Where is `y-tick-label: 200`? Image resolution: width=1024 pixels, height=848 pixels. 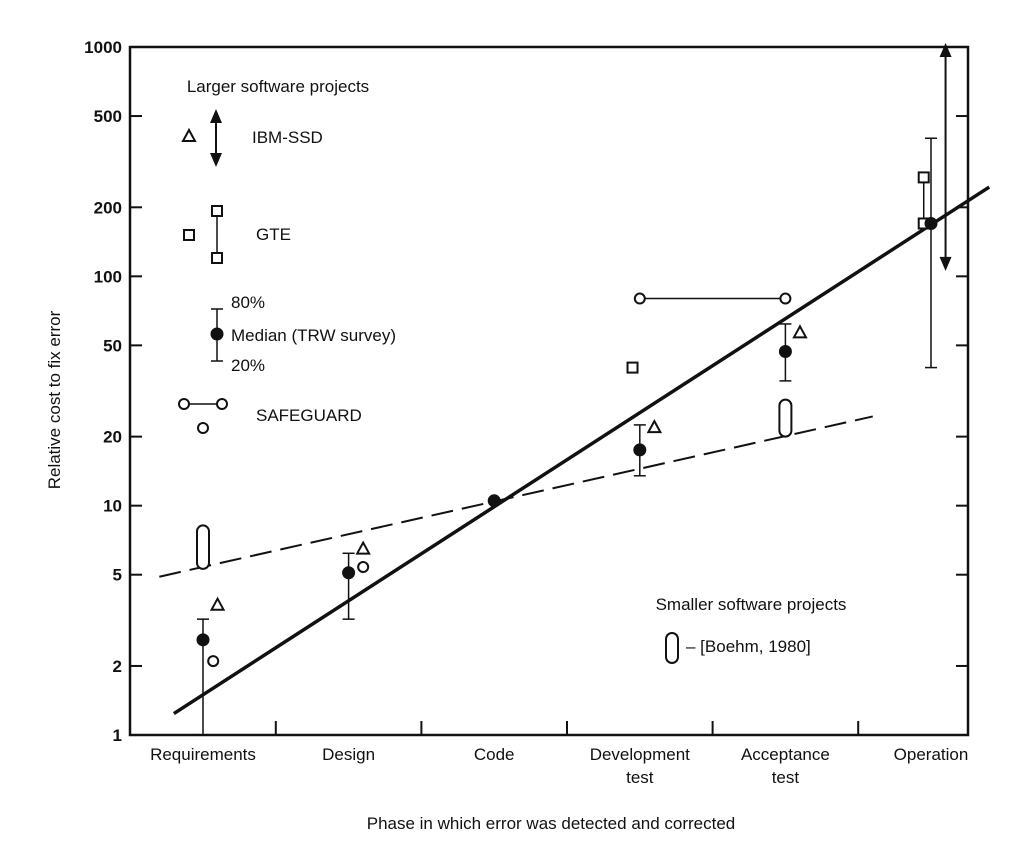
y-tick-label: 200 is located at coordinates (108, 207).